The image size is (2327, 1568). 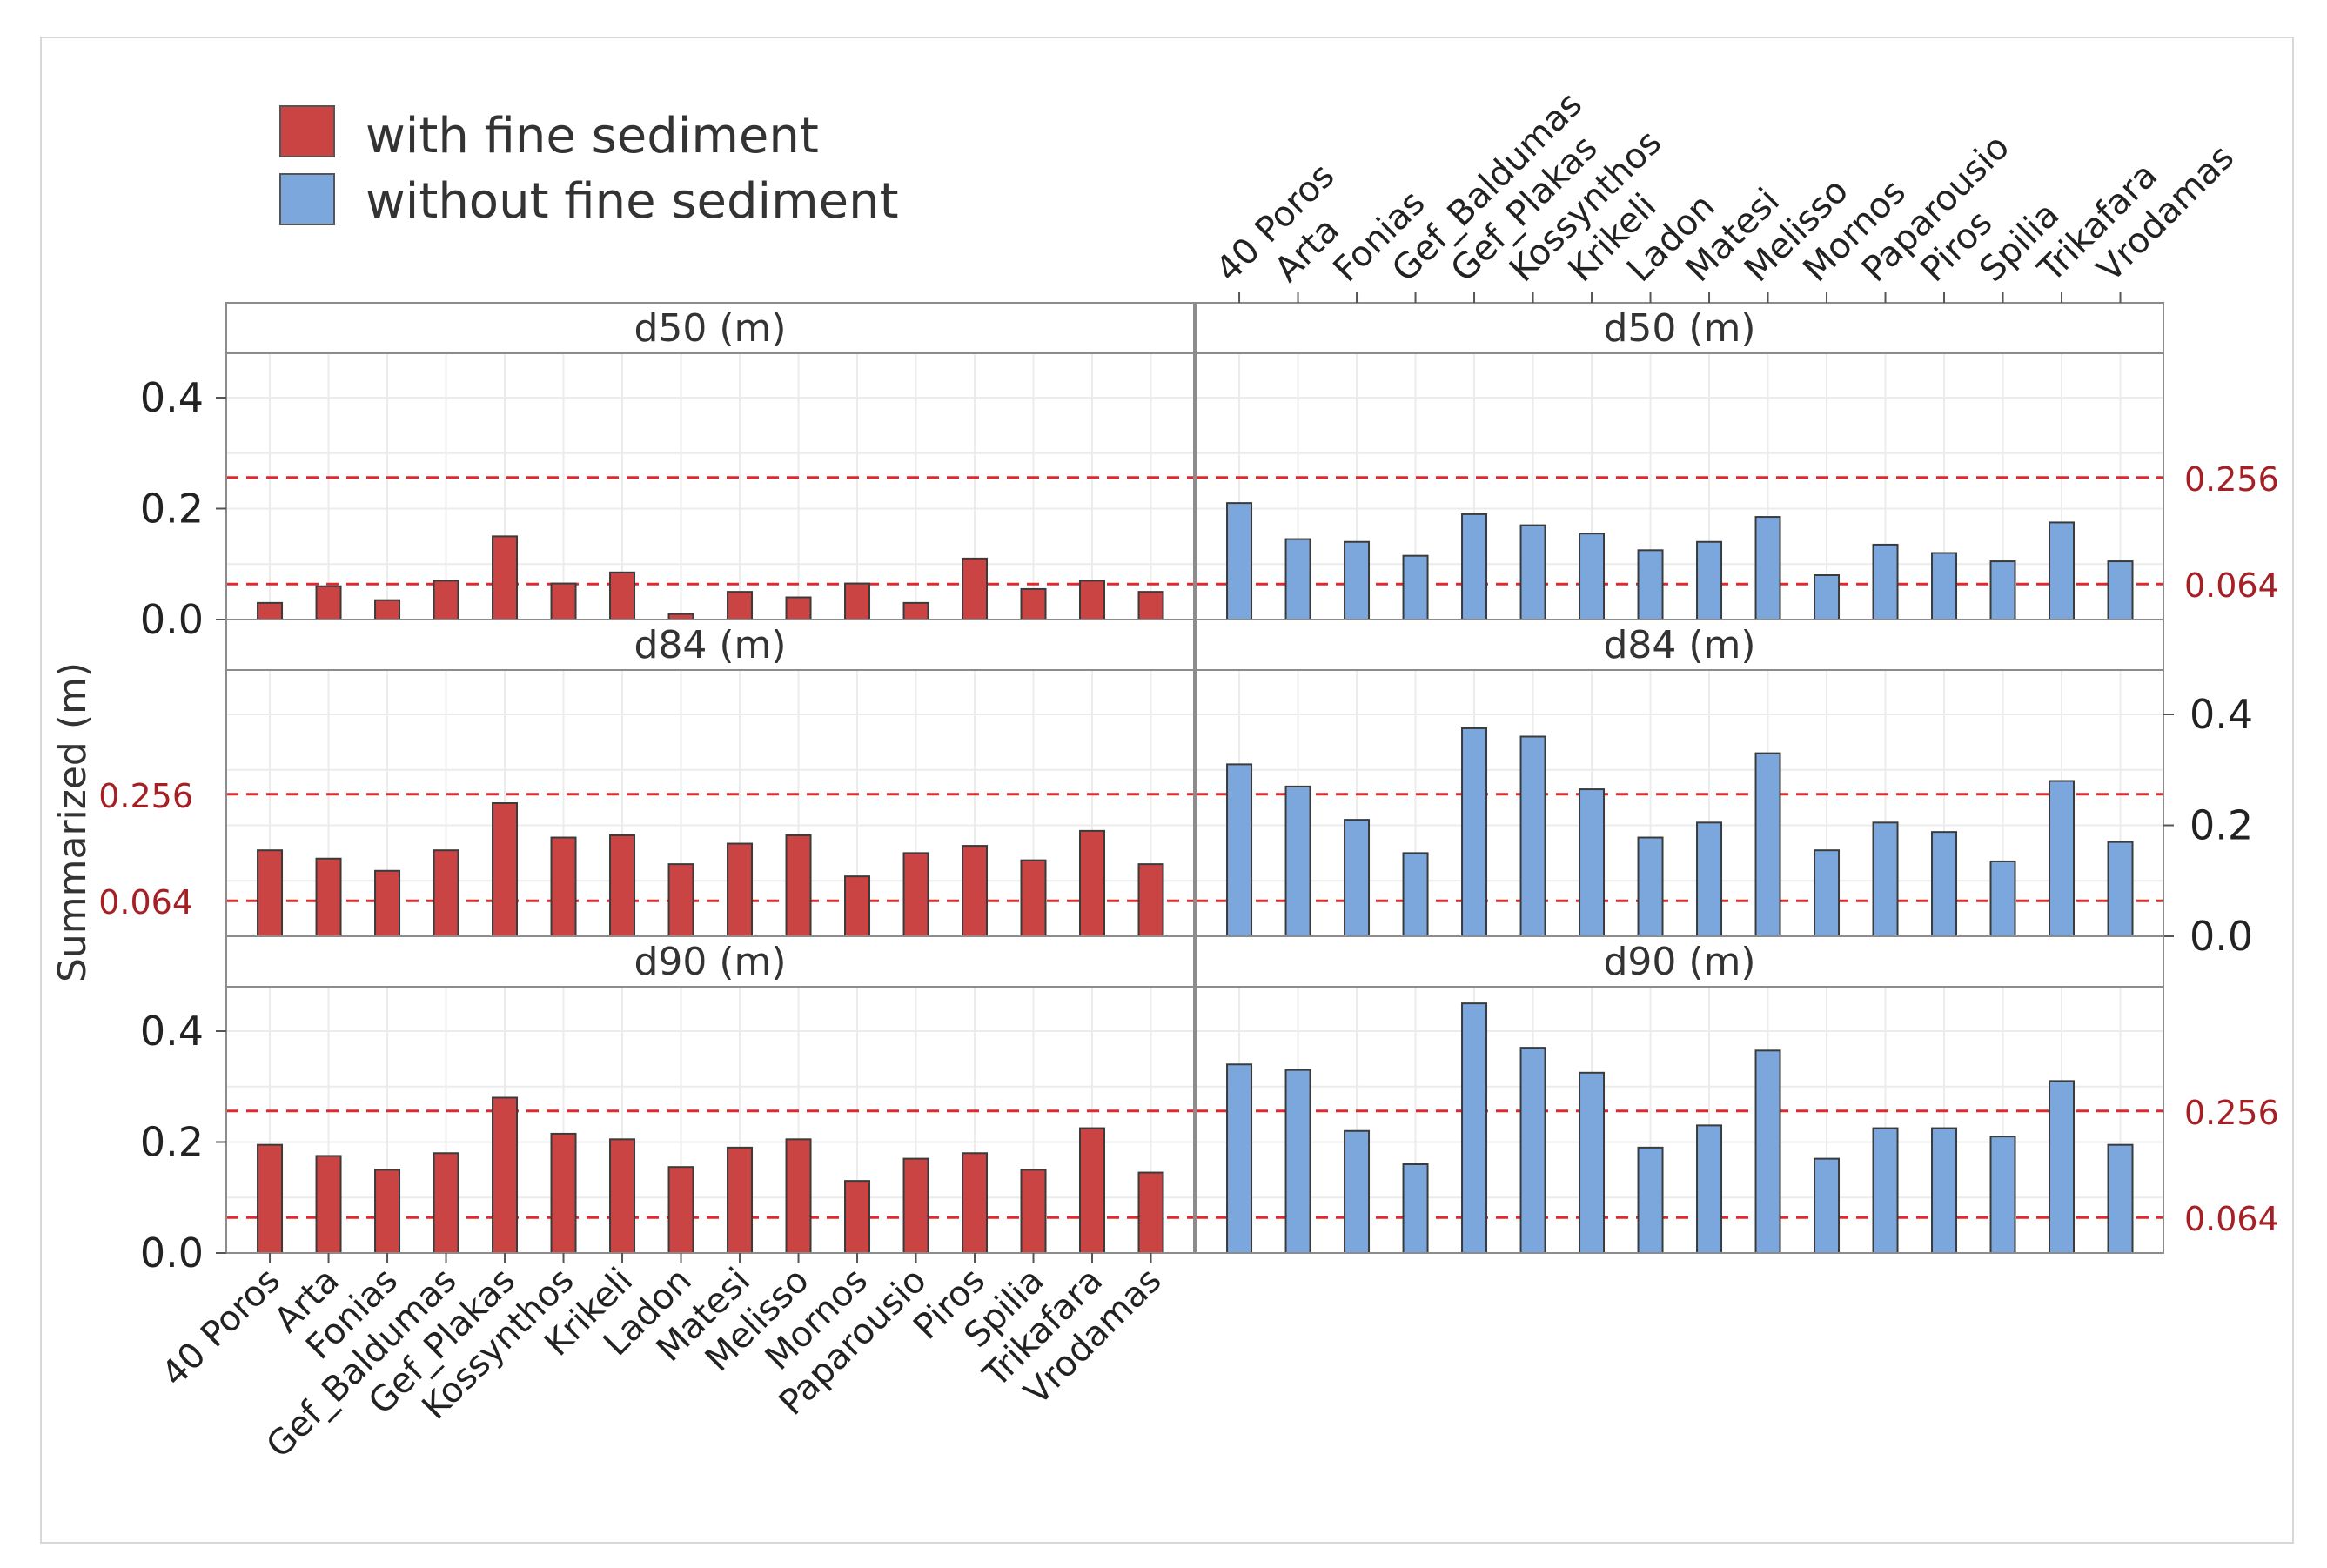 What do you see at coordinates (1150, 900) in the screenshot?
I see `bar-left-Vrodamas` at bounding box center [1150, 900].